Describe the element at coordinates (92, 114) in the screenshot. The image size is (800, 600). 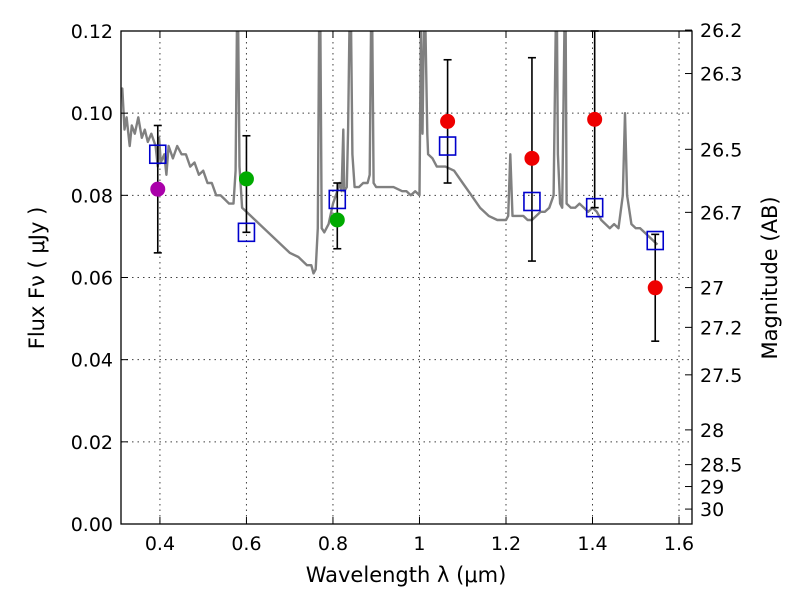
I see `y-tick-label: 0.10` at that location.